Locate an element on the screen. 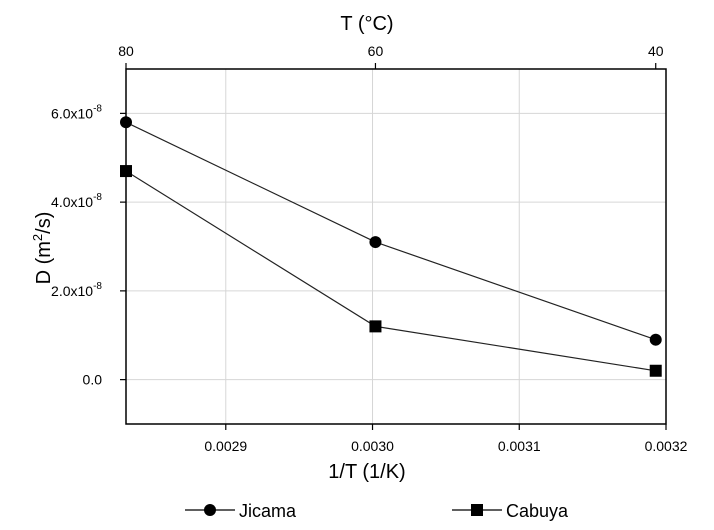 The height and width of the screenshot is (530, 714). x-tick-label: 0.0030 is located at coordinates (372, 446).